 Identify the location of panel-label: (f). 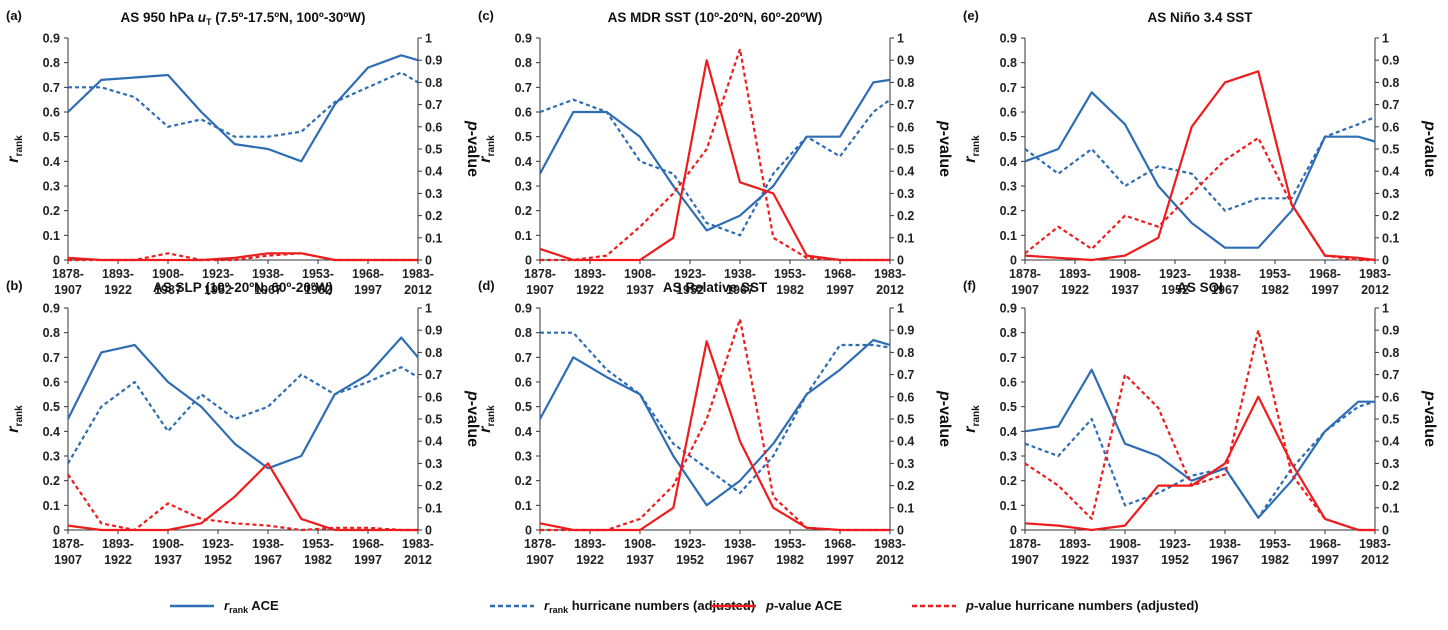
(969, 285).